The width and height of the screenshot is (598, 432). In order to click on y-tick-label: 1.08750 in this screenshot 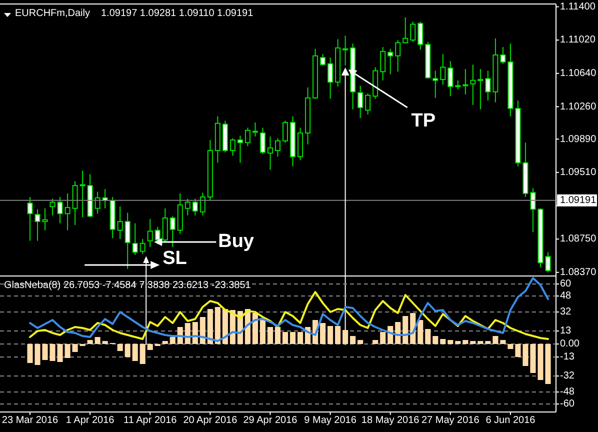, I will do `click(578, 239)`.